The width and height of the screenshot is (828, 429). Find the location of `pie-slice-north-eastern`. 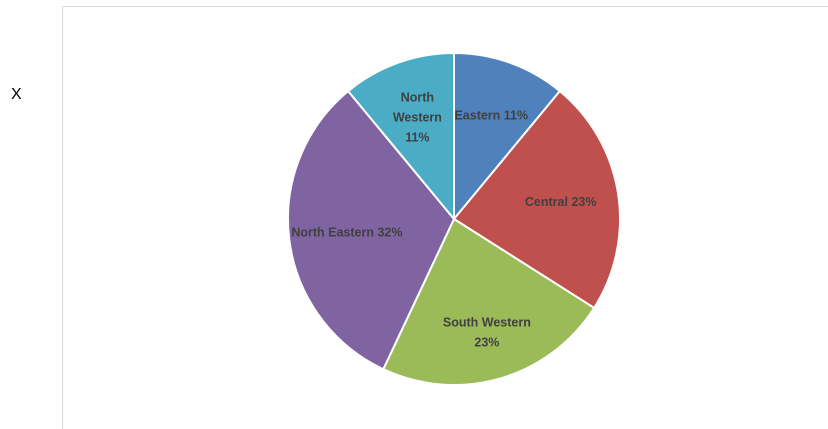

pie-slice-north-eastern is located at coordinates (370, 230).